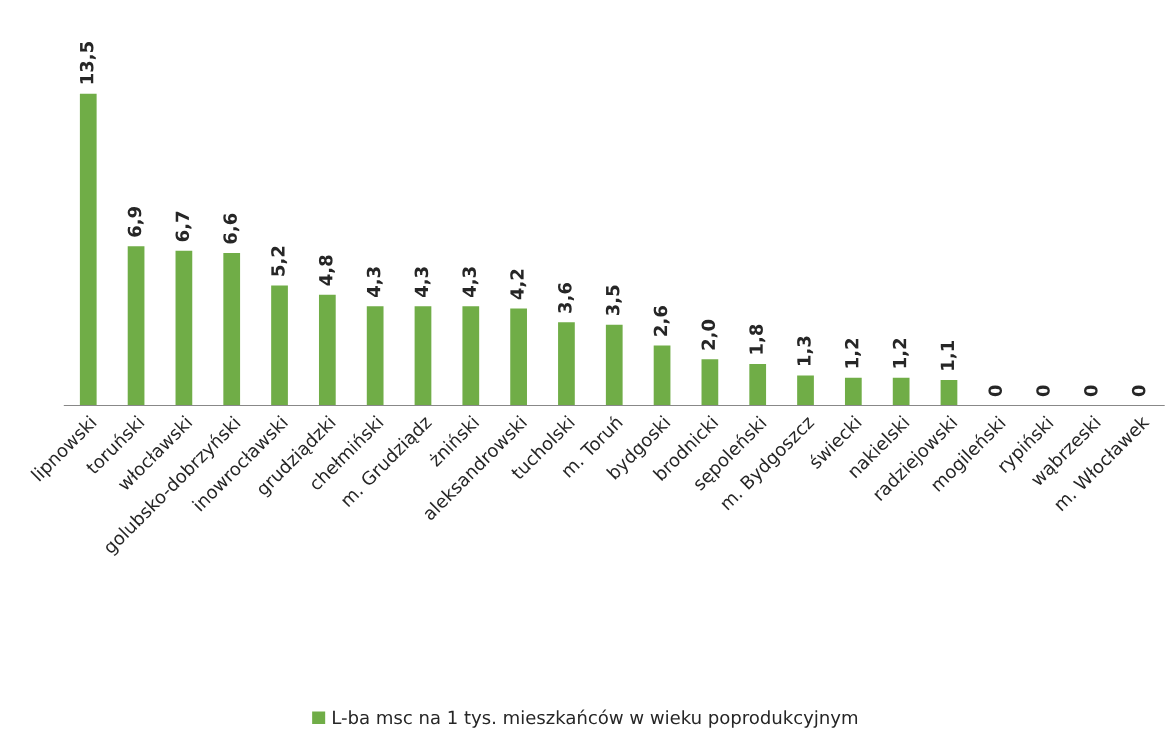  What do you see at coordinates (231, 228) in the screenshot?
I see `data-label: 6,6` at bounding box center [231, 228].